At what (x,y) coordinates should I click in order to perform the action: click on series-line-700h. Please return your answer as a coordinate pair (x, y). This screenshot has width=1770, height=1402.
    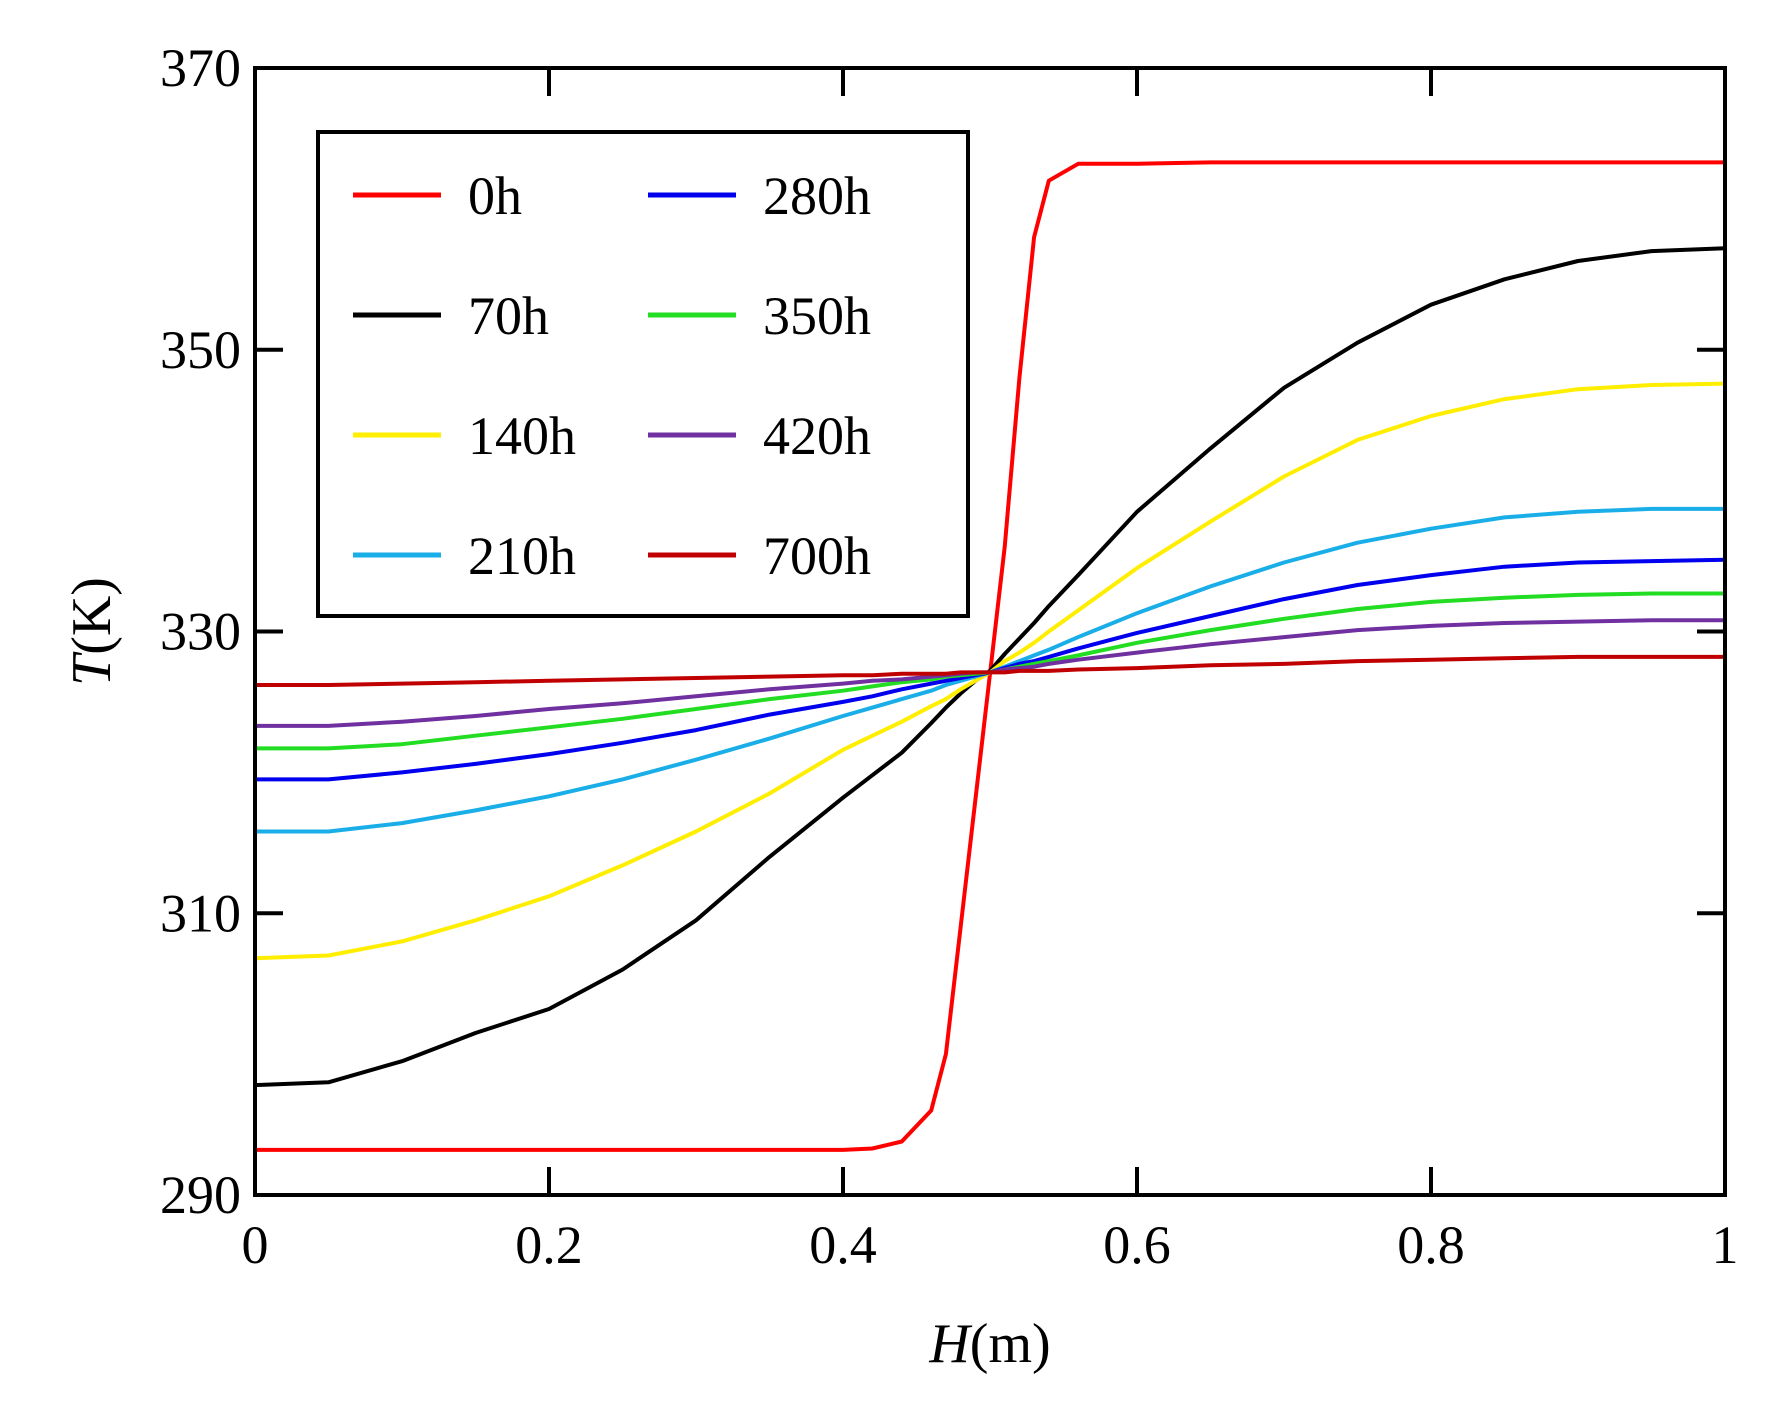
    Looking at the image, I should click on (990, 670).